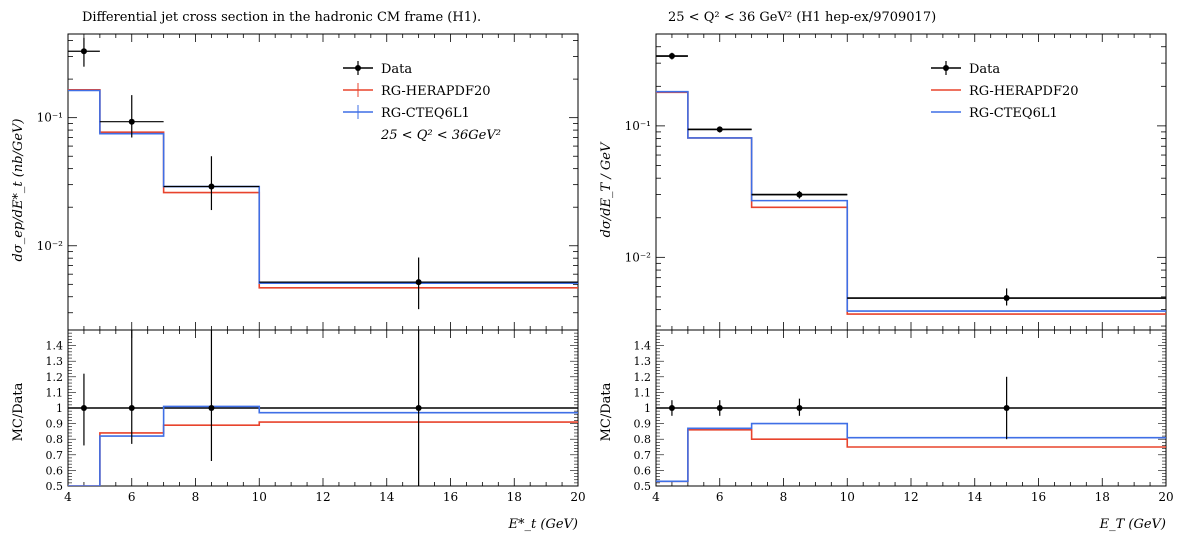  I want to click on chart-title-right: 25 < Q² < 36 GeV² (H1 hep-ex/9709017), so click(802, 17).